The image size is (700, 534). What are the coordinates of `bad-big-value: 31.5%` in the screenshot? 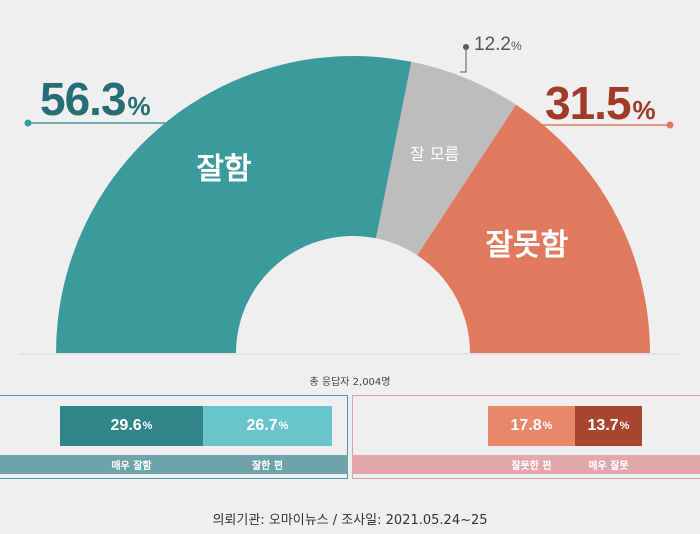 It's located at (600, 103).